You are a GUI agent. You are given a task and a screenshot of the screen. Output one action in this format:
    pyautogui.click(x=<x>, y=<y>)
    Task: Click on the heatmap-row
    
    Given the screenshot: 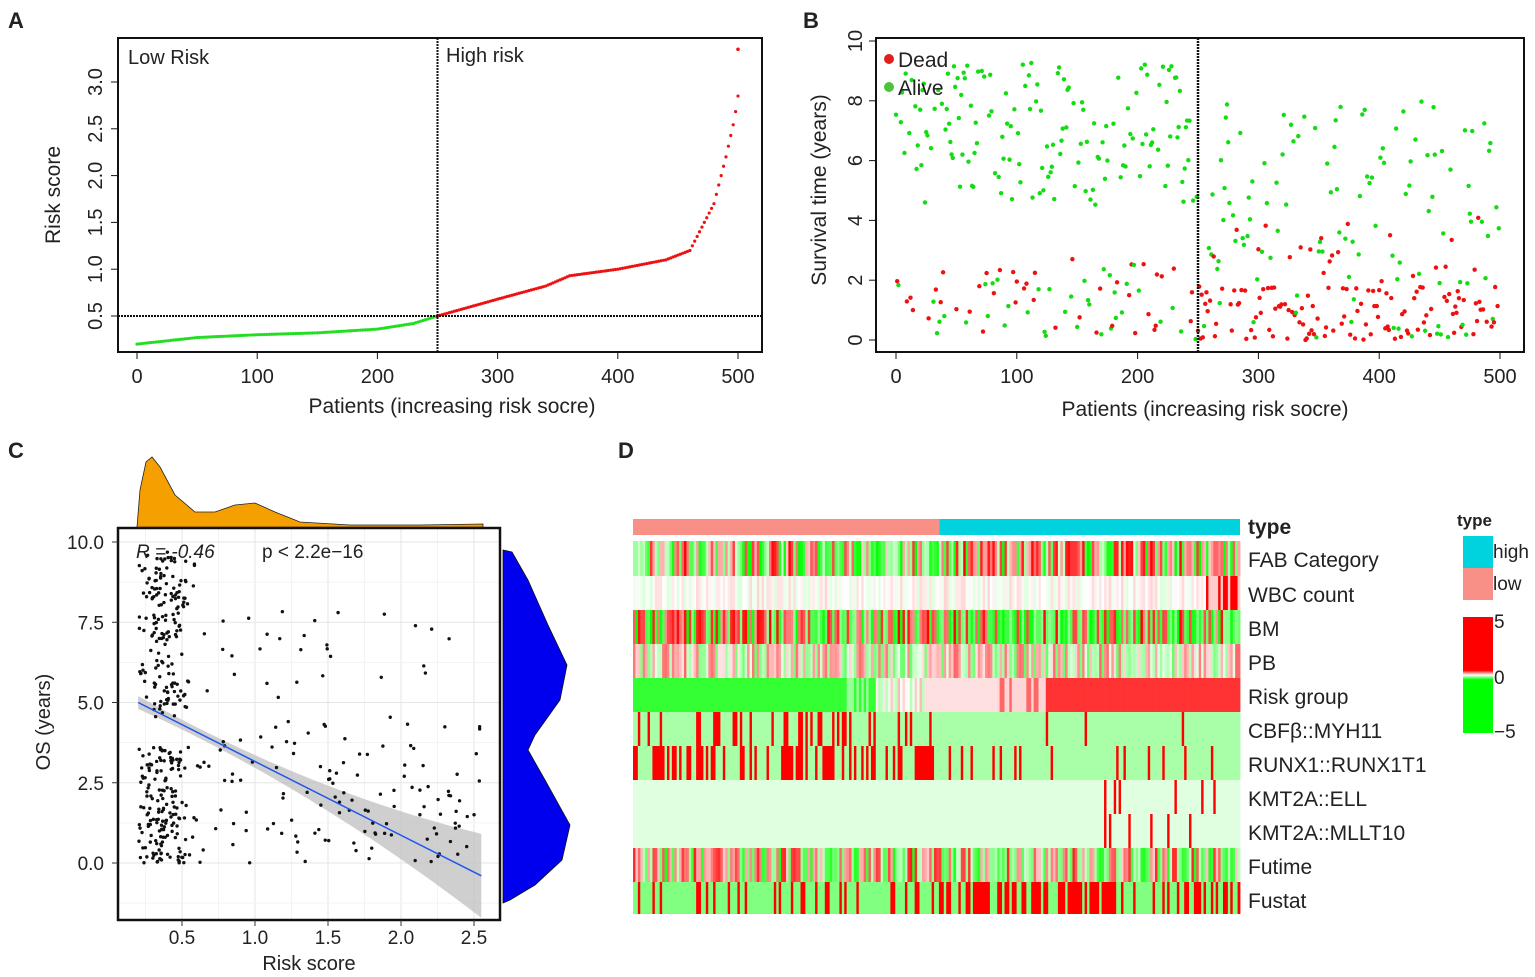 What is the action you would take?
    pyautogui.click(x=937, y=729)
    